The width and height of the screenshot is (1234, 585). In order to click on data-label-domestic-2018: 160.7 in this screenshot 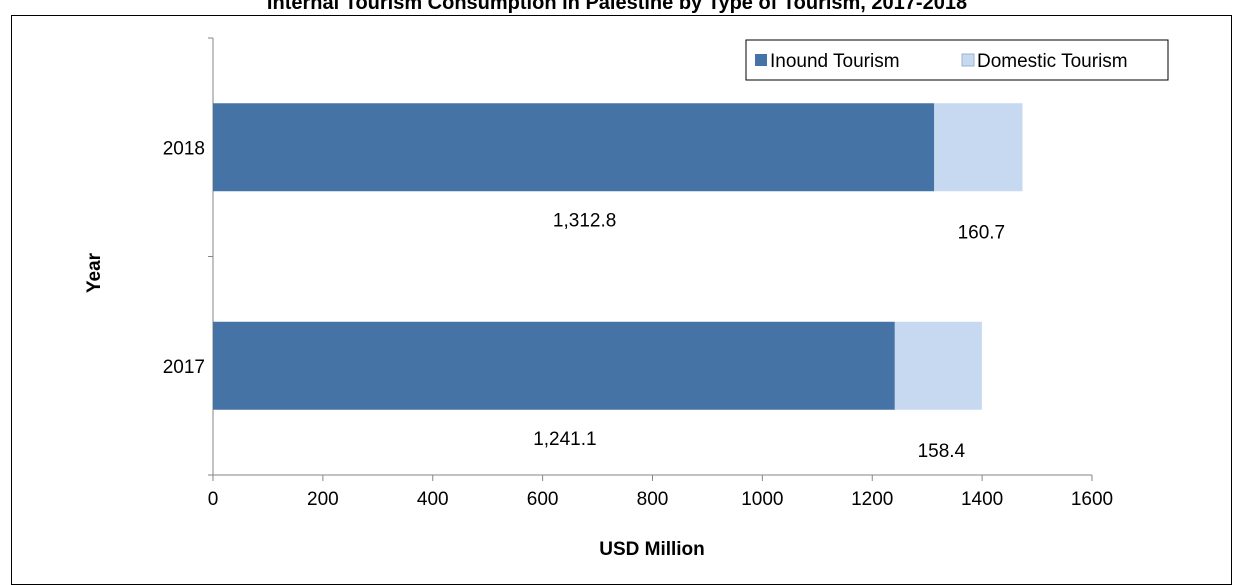, I will do `click(982, 232)`.